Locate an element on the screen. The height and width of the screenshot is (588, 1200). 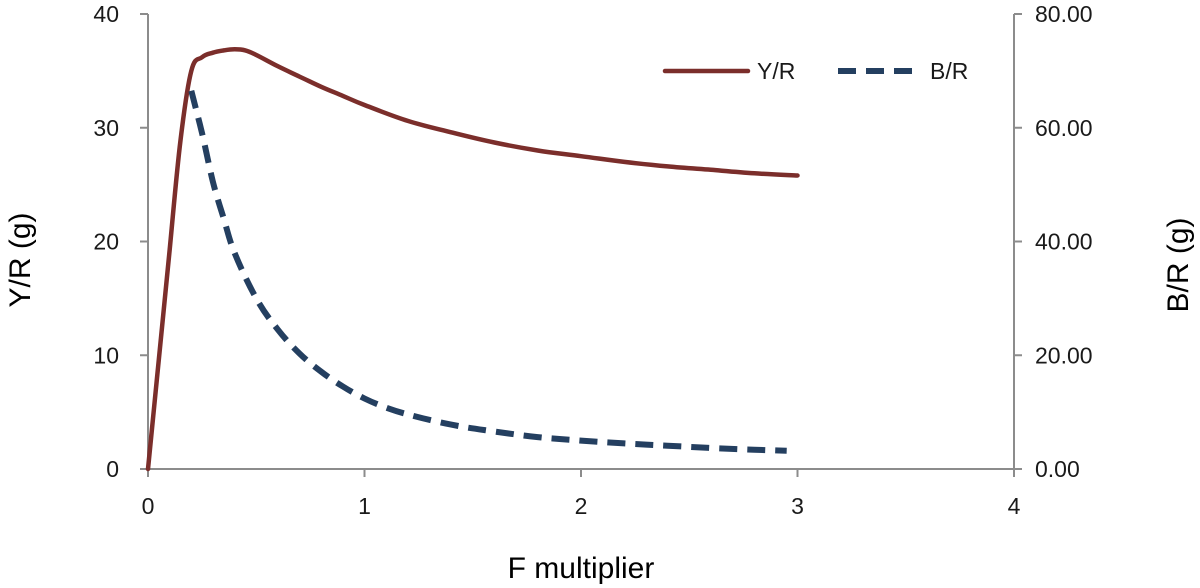
y-axis-ticks: 0 10 20 30 40 is located at coordinates (120, 241).